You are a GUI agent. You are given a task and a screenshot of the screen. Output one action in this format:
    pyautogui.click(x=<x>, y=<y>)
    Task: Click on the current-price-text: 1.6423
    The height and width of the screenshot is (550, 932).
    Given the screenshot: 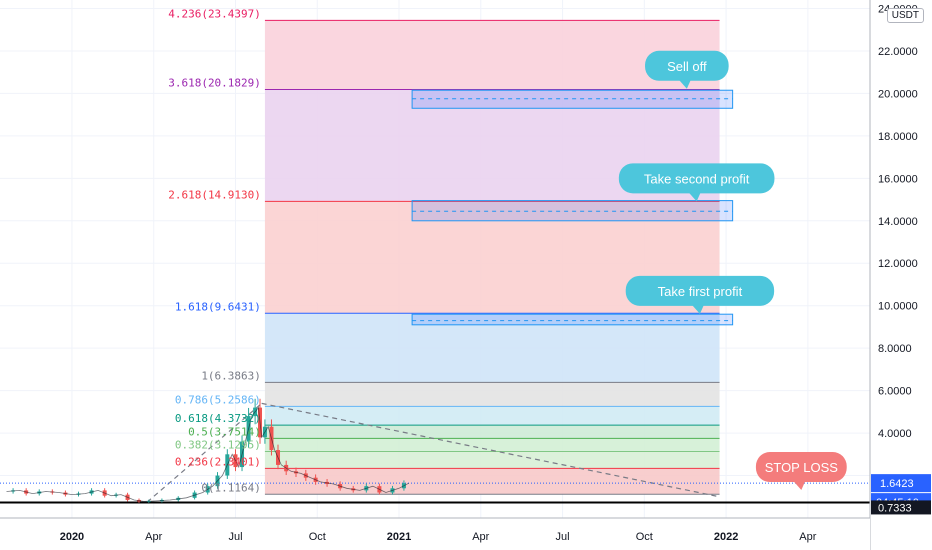 What is the action you would take?
    pyautogui.click(x=897, y=484)
    